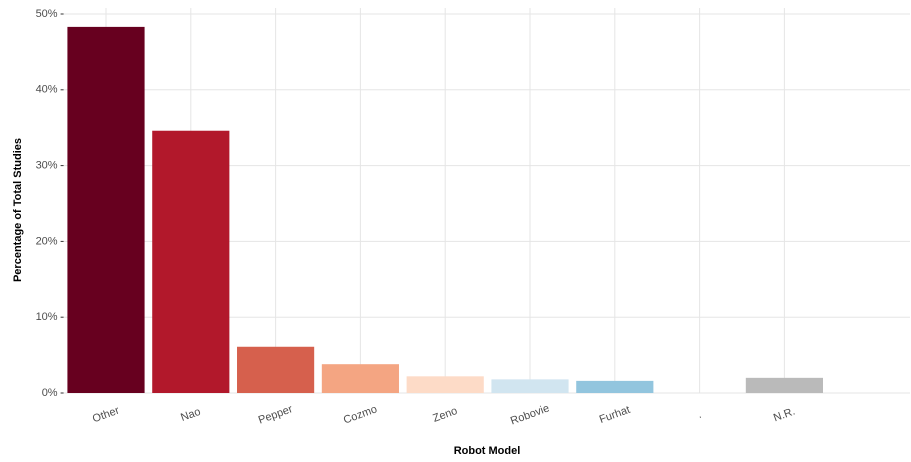 The image size is (911, 462). I want to click on x-tick-label: Nao, so click(190, 415).